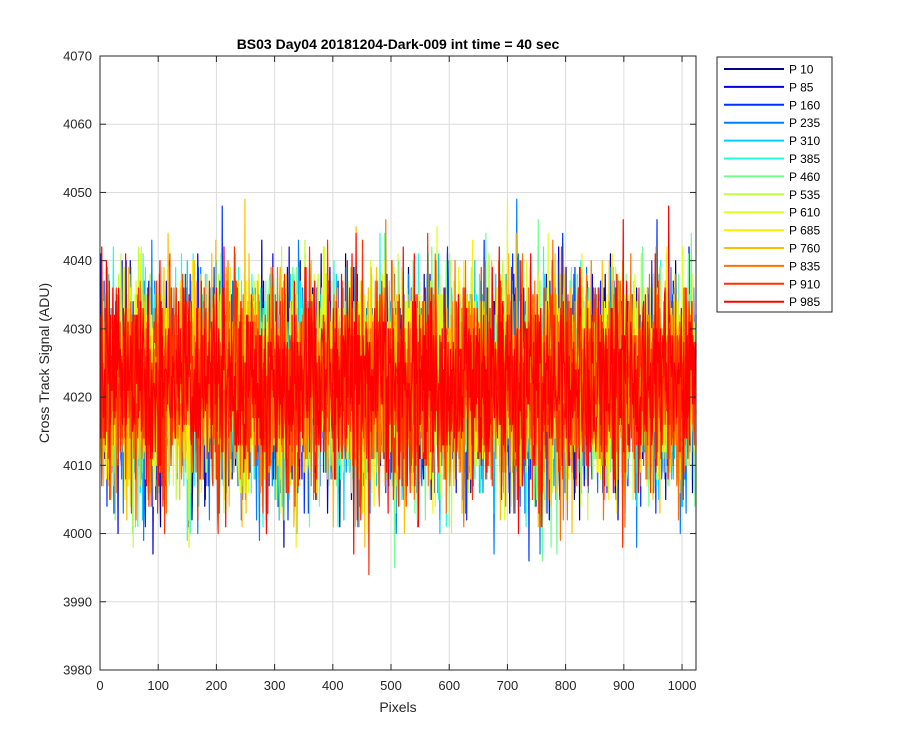  What do you see at coordinates (99, 685) in the screenshot?
I see `x-tick-label: 0` at bounding box center [99, 685].